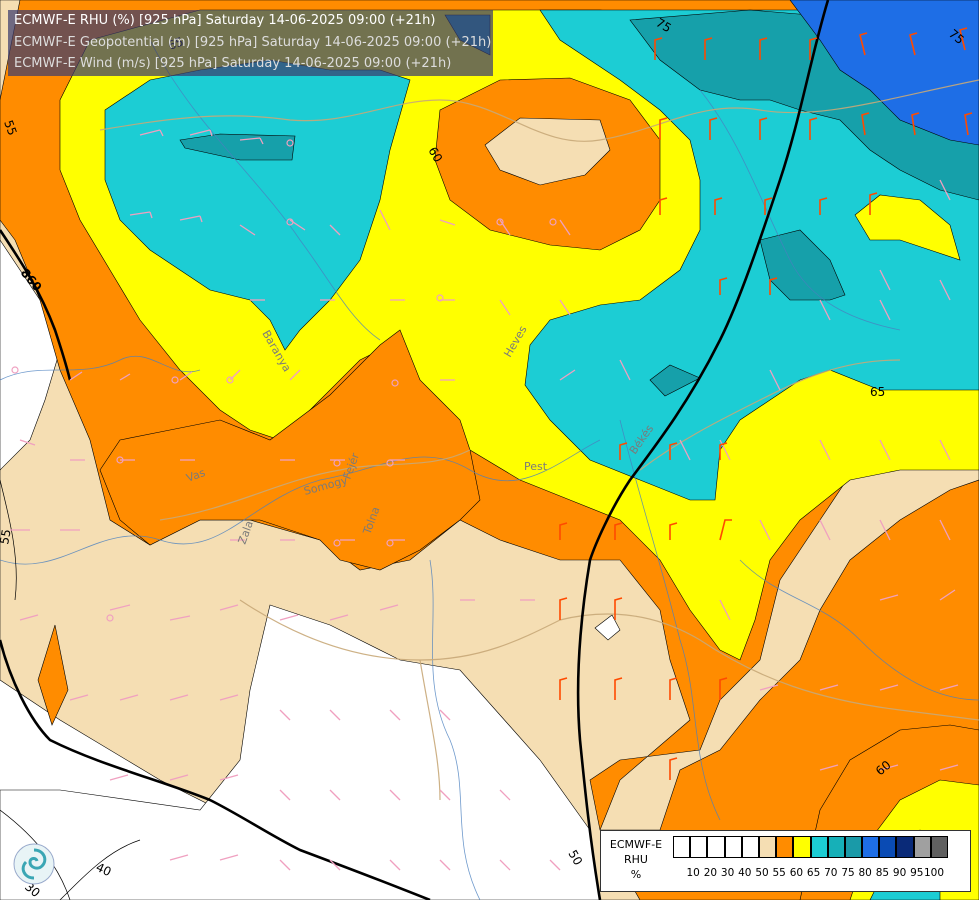  Describe the element at coordinates (917, 873) in the screenshot. I see `legend-tick-label: 95` at that location.